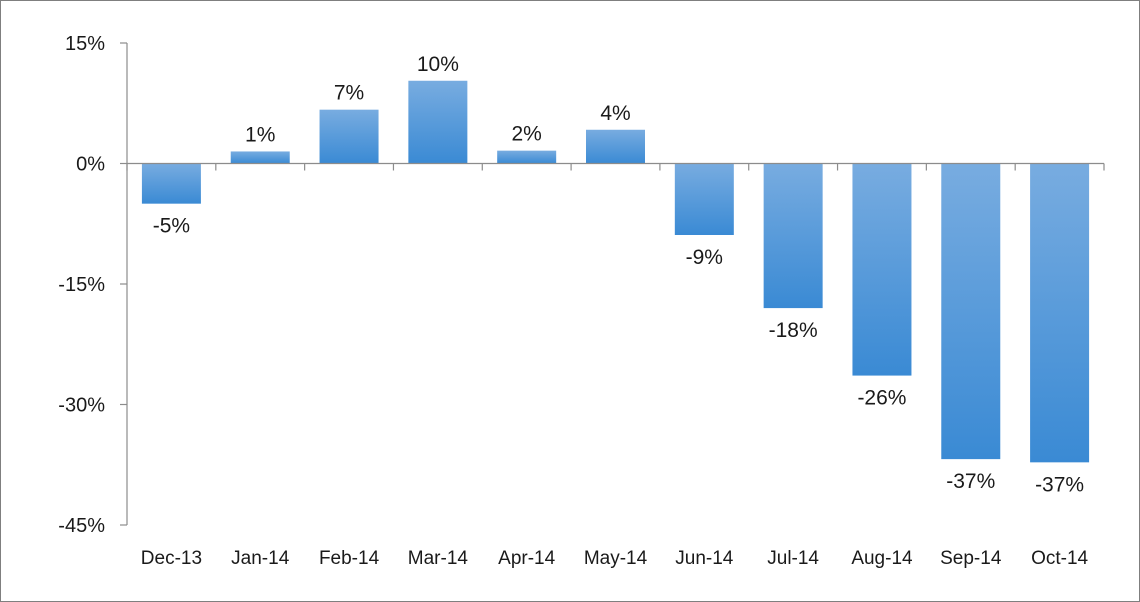  Describe the element at coordinates (793, 330) in the screenshot. I see `data-label: -18%` at that location.